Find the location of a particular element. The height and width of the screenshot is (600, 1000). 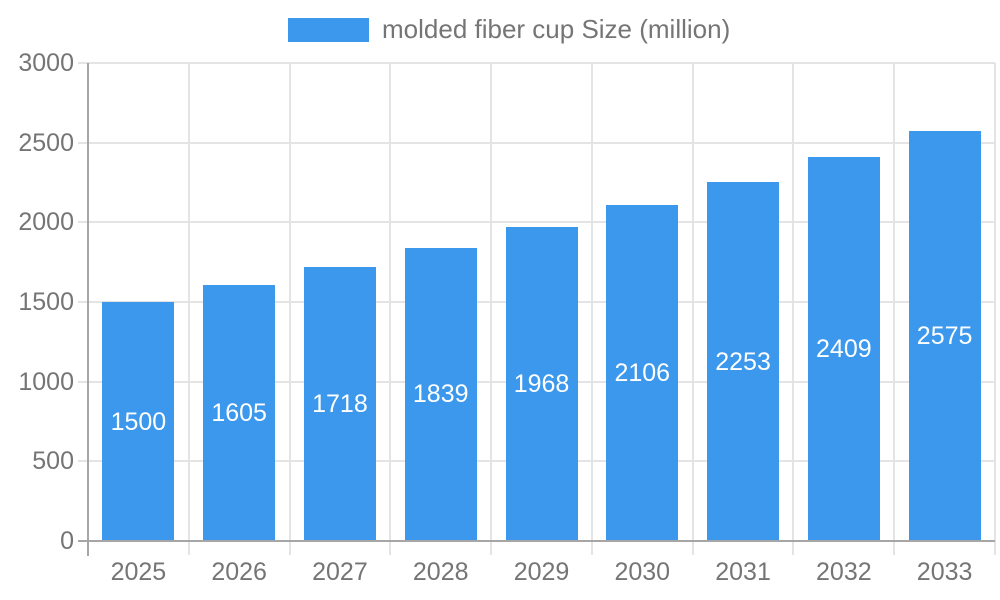

bar-value-2031: 2253 is located at coordinates (743, 361).